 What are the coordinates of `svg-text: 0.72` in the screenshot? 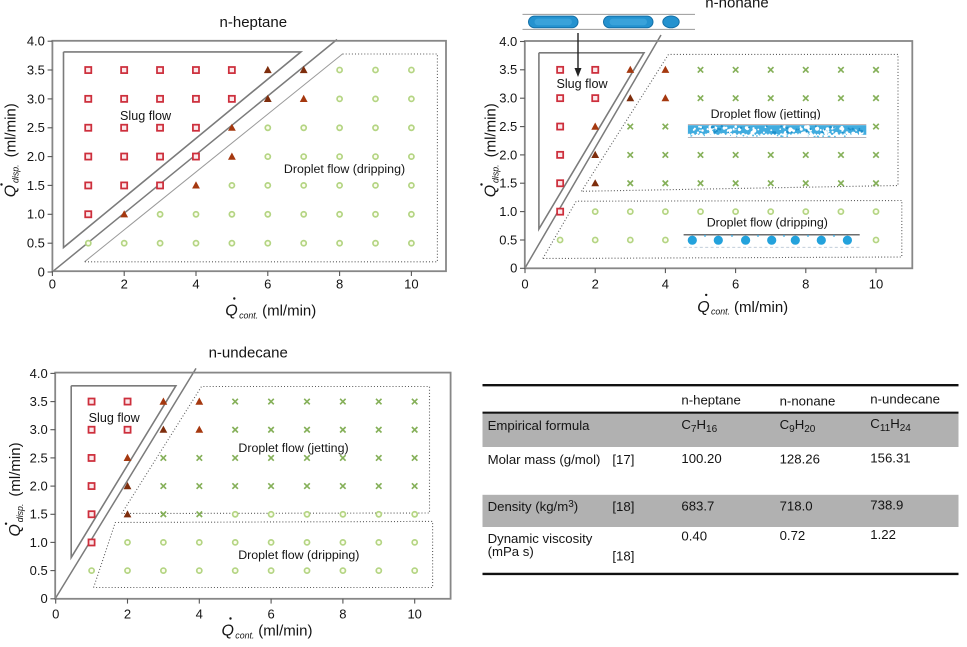 It's located at (793, 535).